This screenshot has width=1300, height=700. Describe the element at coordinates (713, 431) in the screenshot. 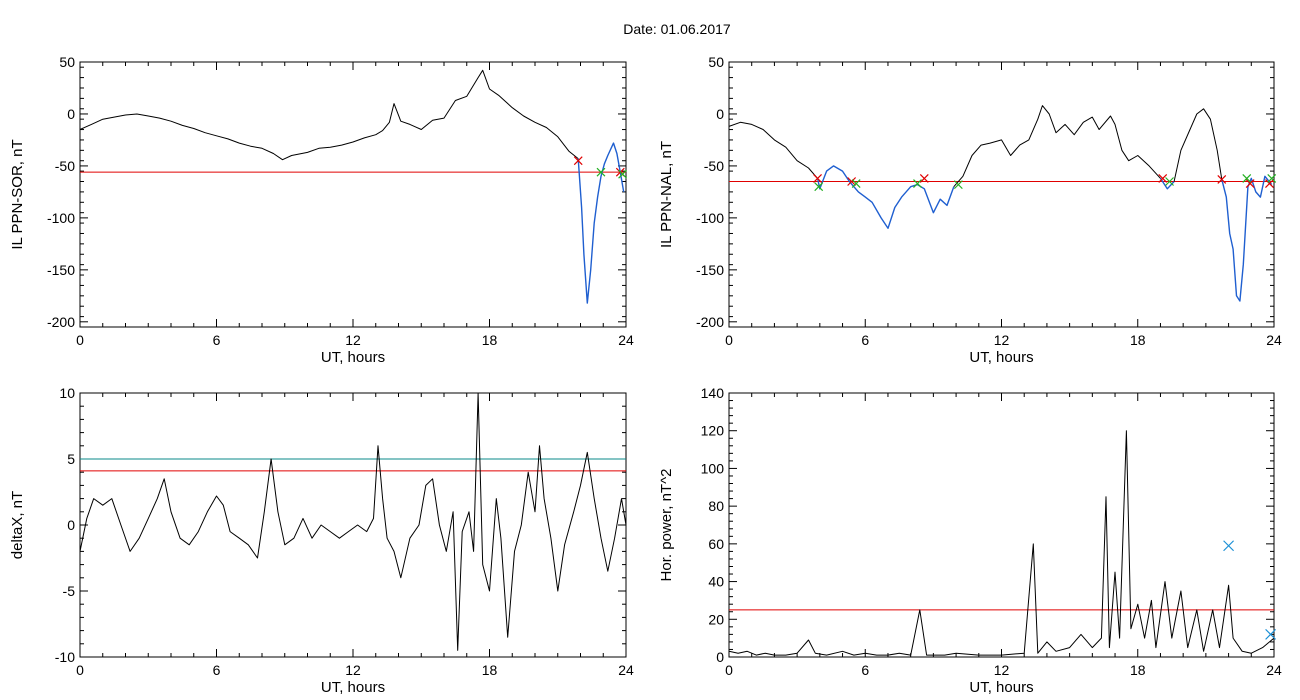

I see `y-tick-label: 120` at that location.